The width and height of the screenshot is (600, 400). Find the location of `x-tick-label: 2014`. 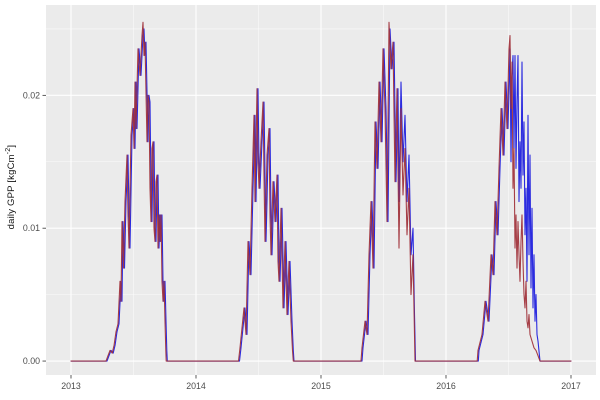

x-tick-label: 2014 is located at coordinates (196, 386).